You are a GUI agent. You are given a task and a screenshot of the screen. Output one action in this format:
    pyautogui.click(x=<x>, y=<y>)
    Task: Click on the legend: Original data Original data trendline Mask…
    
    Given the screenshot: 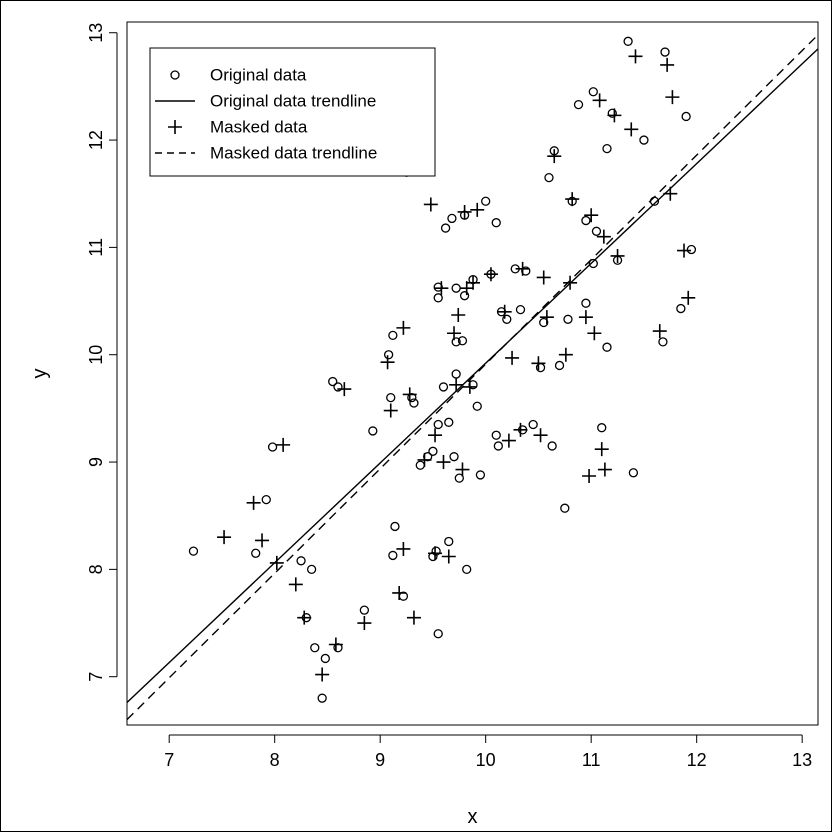 What is the action you would take?
    pyautogui.click(x=292, y=112)
    